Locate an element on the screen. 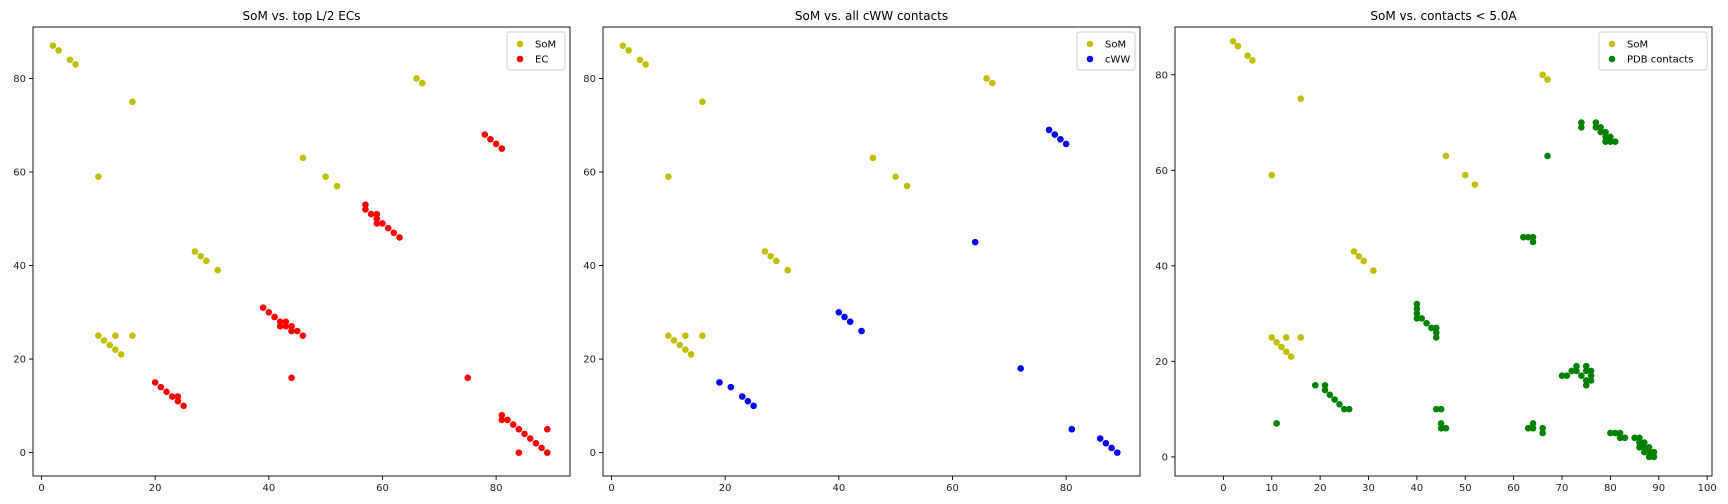  y-tick-label: 40 is located at coordinates (19, 266).